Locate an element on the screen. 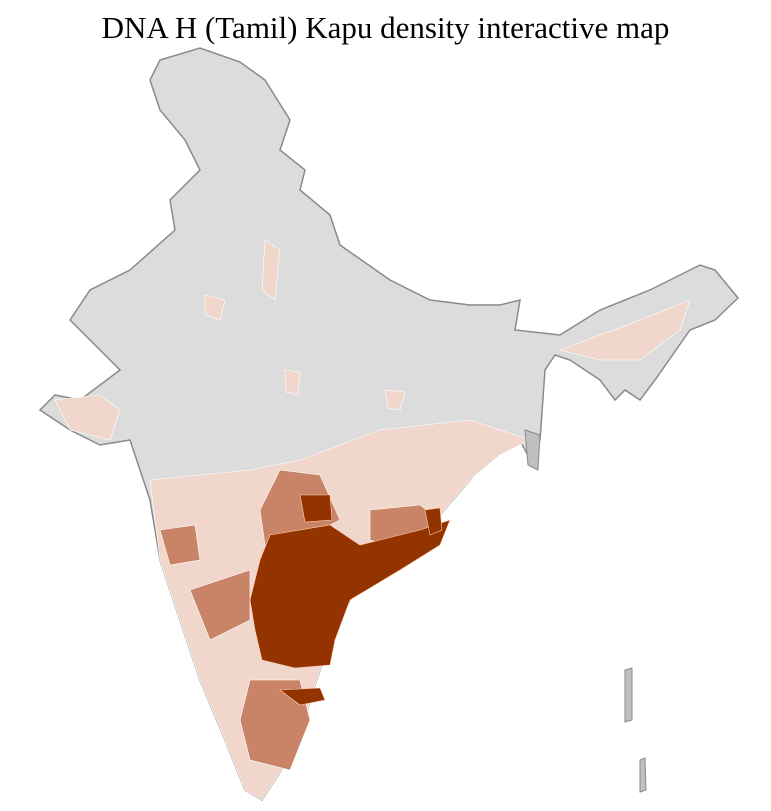 Image resolution: width=771 pixels, height=811 pixels. islands is located at coordinates (585, 611).